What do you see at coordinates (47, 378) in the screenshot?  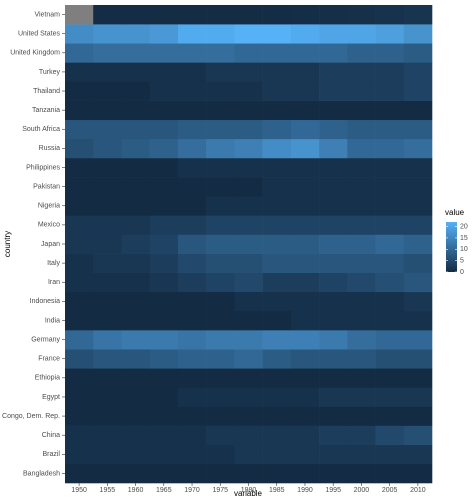 I see `y-tick-label: Ethiopia` at bounding box center [47, 378].